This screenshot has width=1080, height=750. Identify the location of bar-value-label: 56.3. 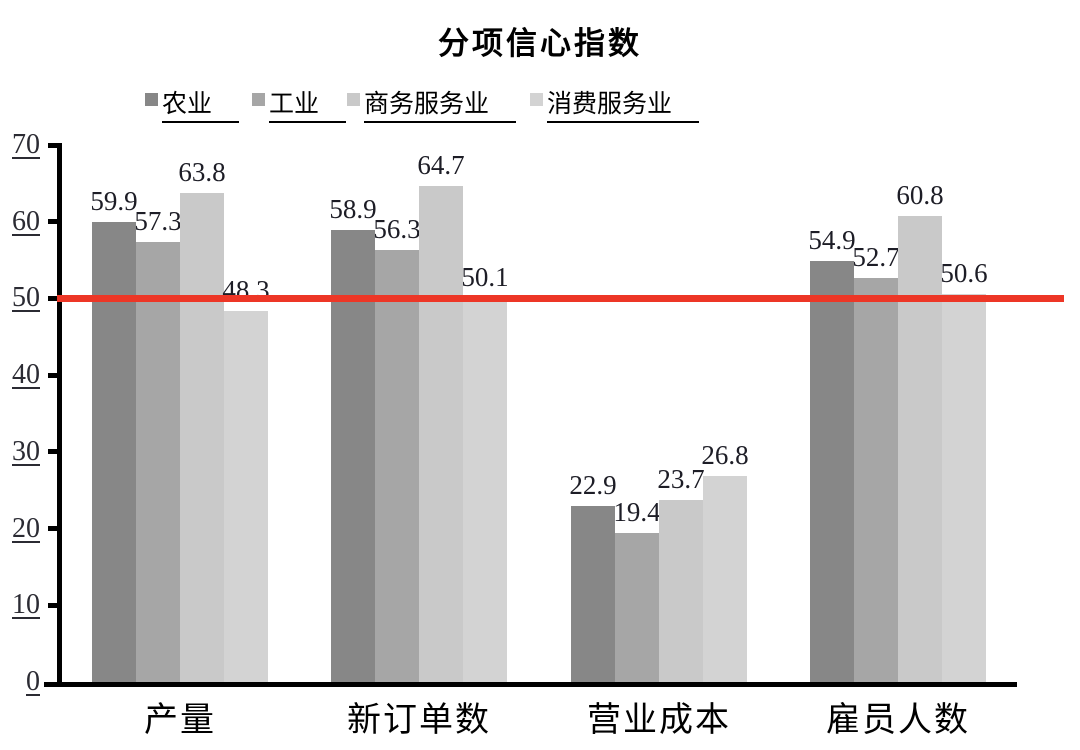
(397, 229).